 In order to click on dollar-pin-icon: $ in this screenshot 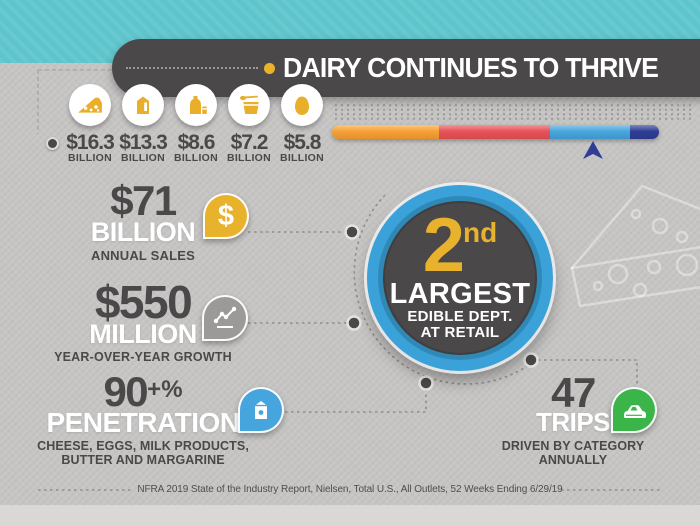, I will do `click(226, 216)`.